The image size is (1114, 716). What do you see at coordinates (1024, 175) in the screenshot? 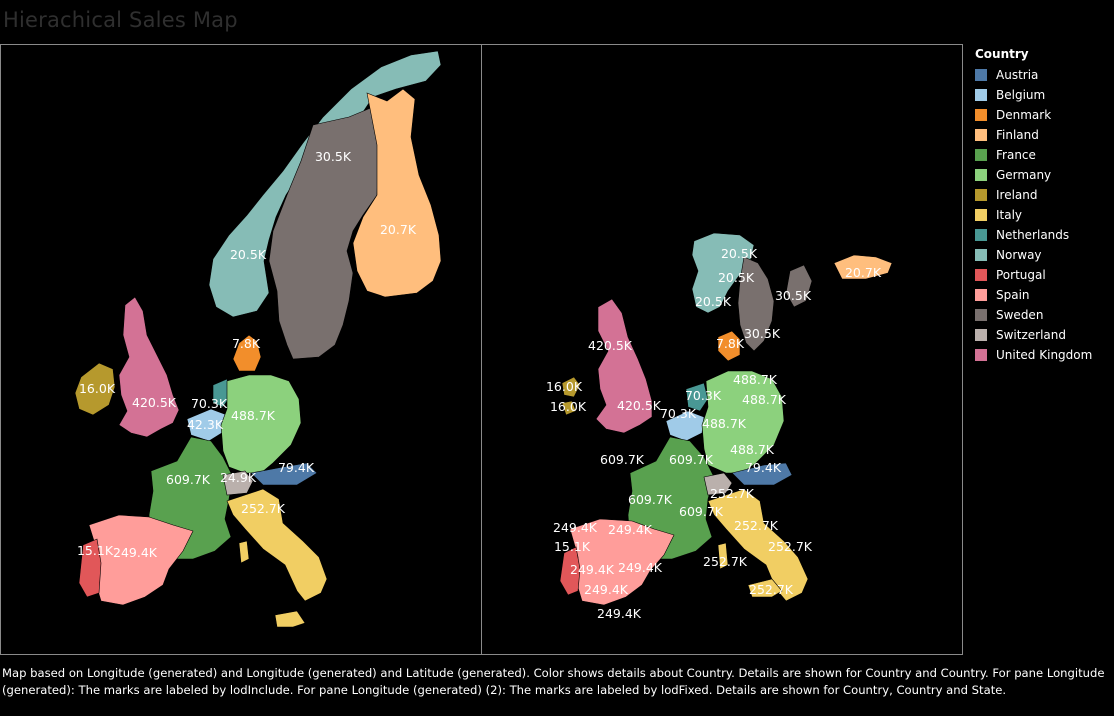
I see `legend-label: Germany` at bounding box center [1024, 175].